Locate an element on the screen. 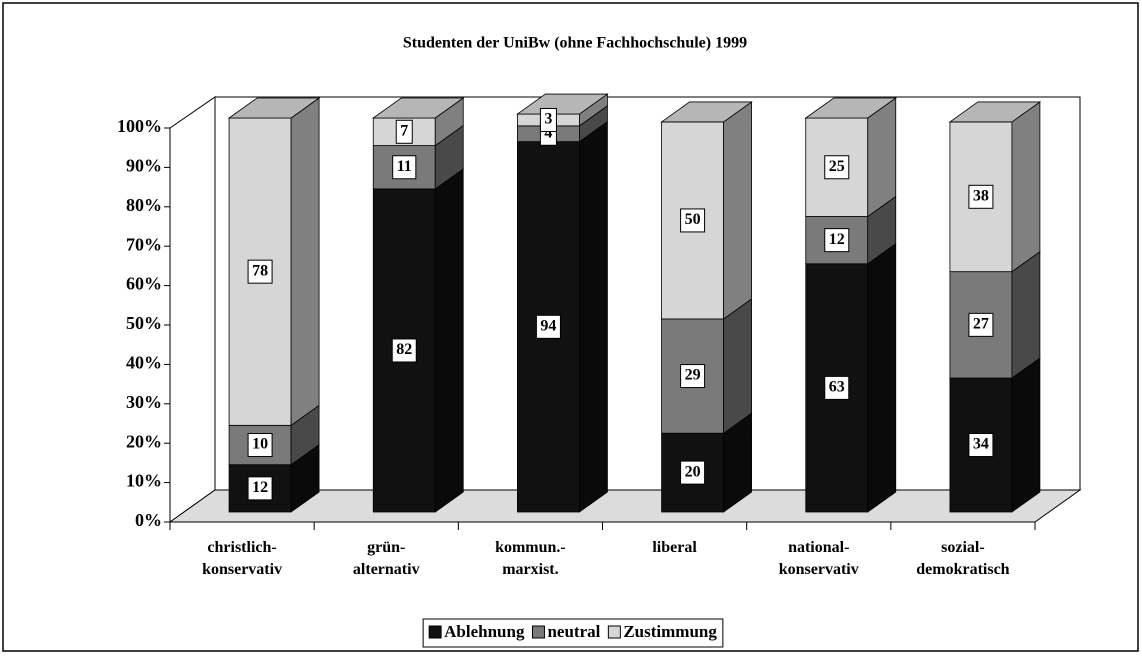 Image resolution: width=1142 pixels, height=656 pixels. data-label: 25 is located at coordinates (837, 167).